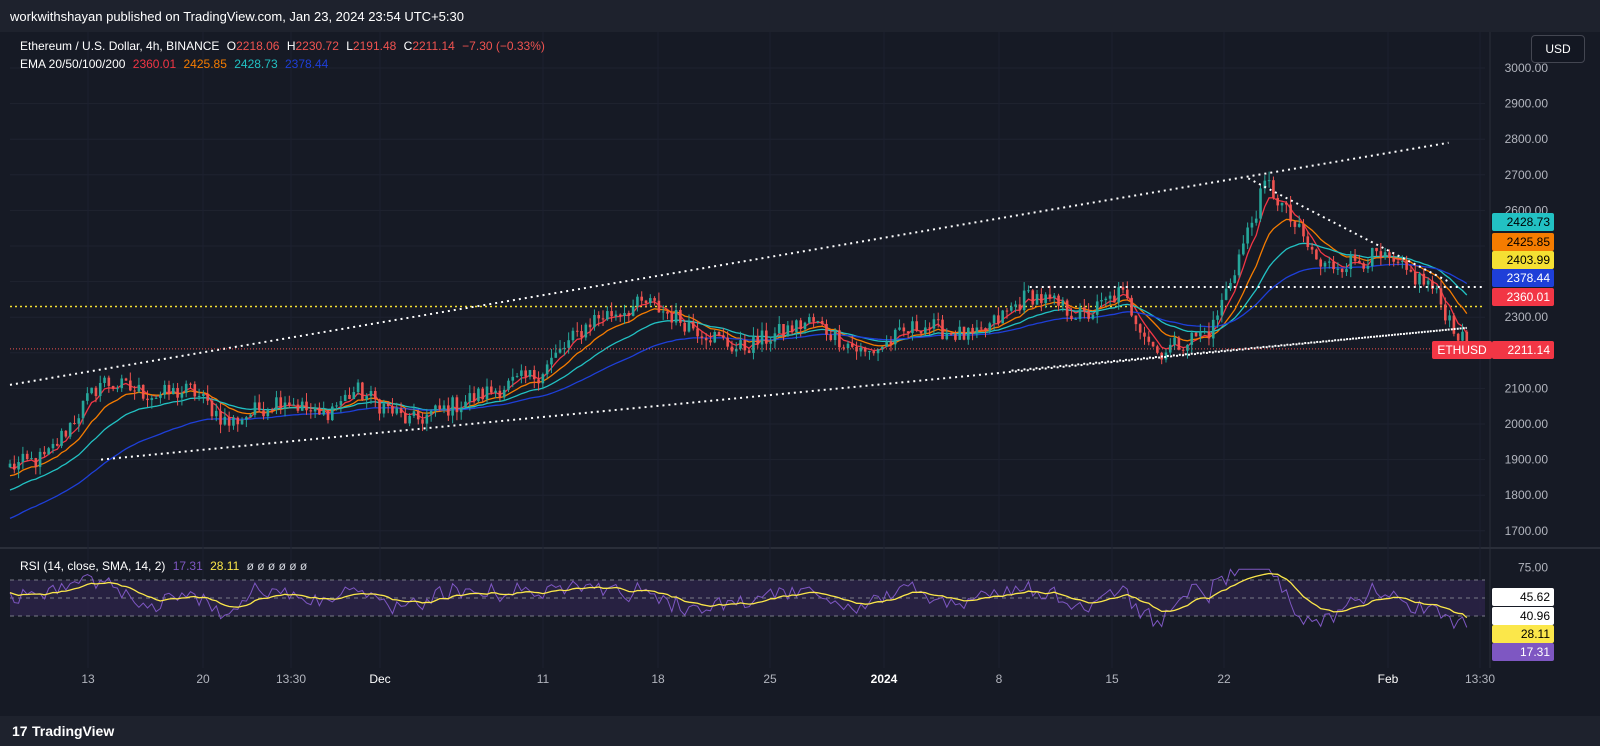 This screenshot has height=746, width=1600. Describe the element at coordinates (543, 679) in the screenshot. I see `time-tick-label: 11` at that location.